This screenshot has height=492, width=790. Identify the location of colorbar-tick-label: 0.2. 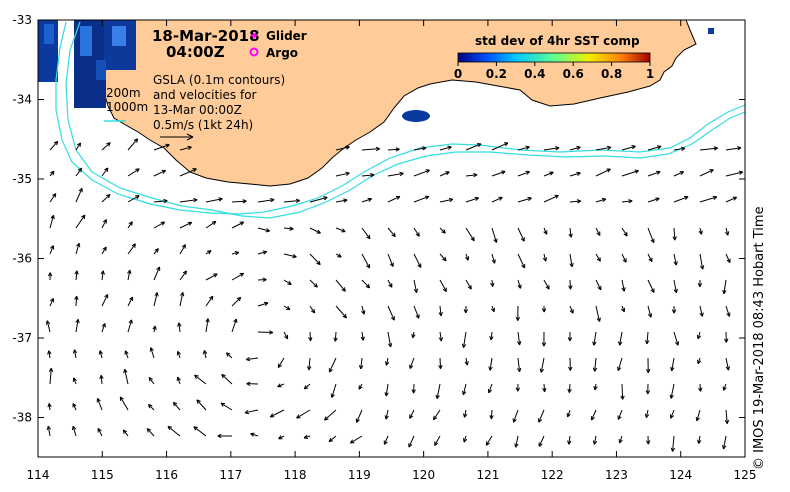
(496, 74).